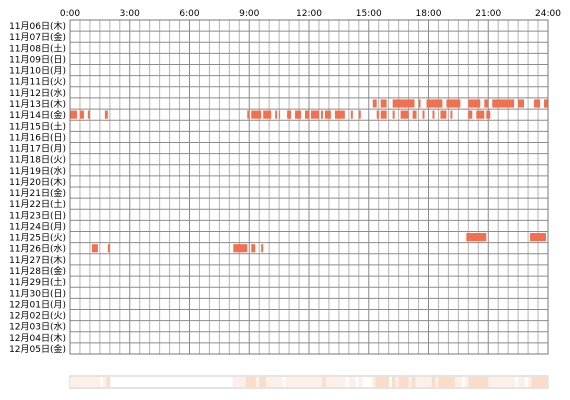  I want to click on y-row-label: 11月16日(日), so click(37, 137).